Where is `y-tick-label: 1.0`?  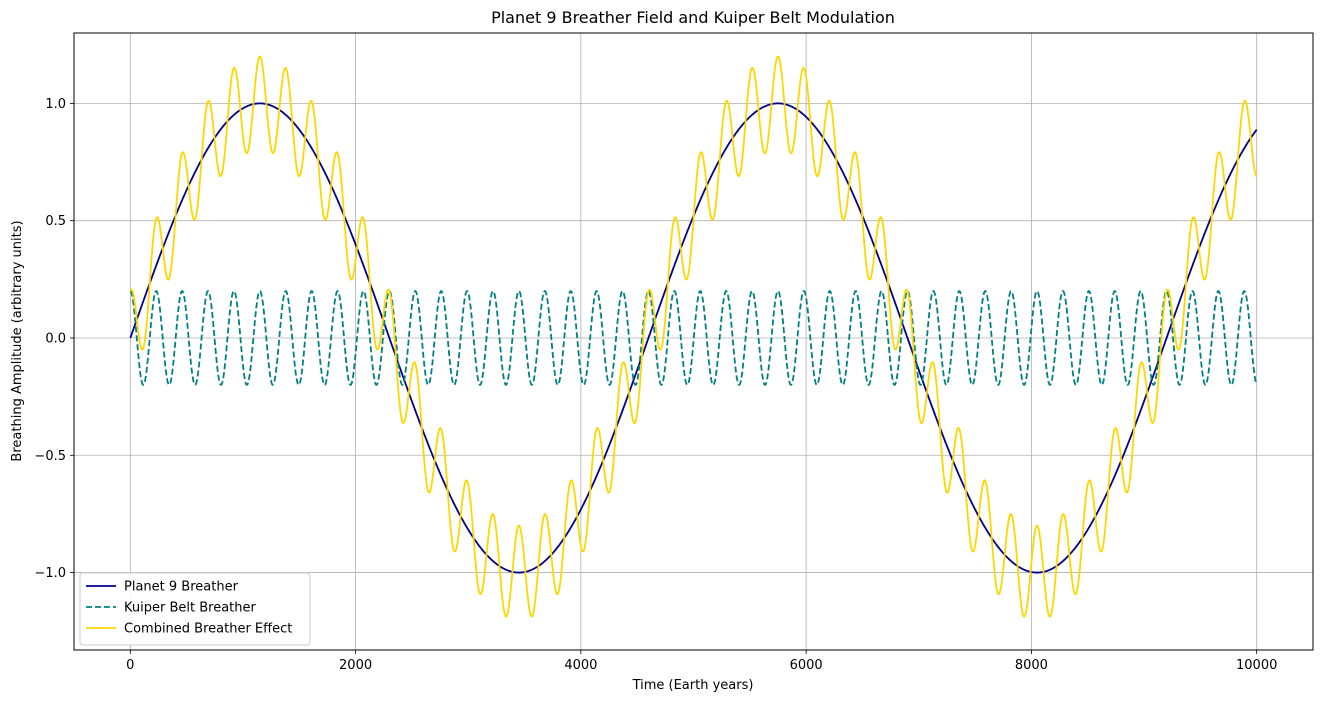 y-tick-label: 1.0 is located at coordinates (55, 104).